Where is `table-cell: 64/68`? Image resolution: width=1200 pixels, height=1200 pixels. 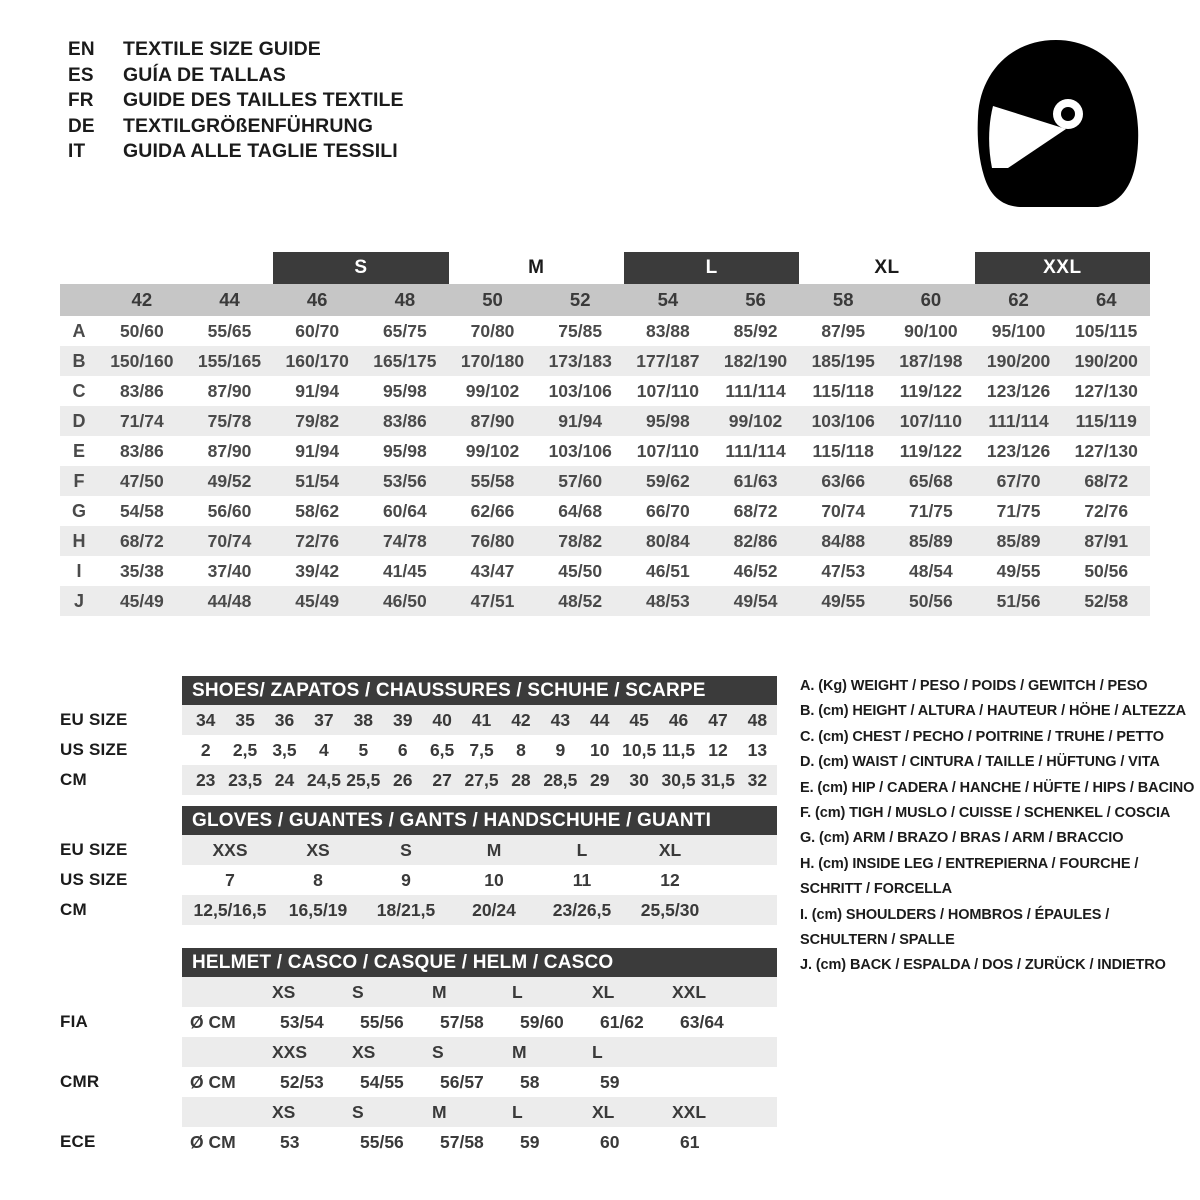
table-cell: 64/68 is located at coordinates (580, 510).